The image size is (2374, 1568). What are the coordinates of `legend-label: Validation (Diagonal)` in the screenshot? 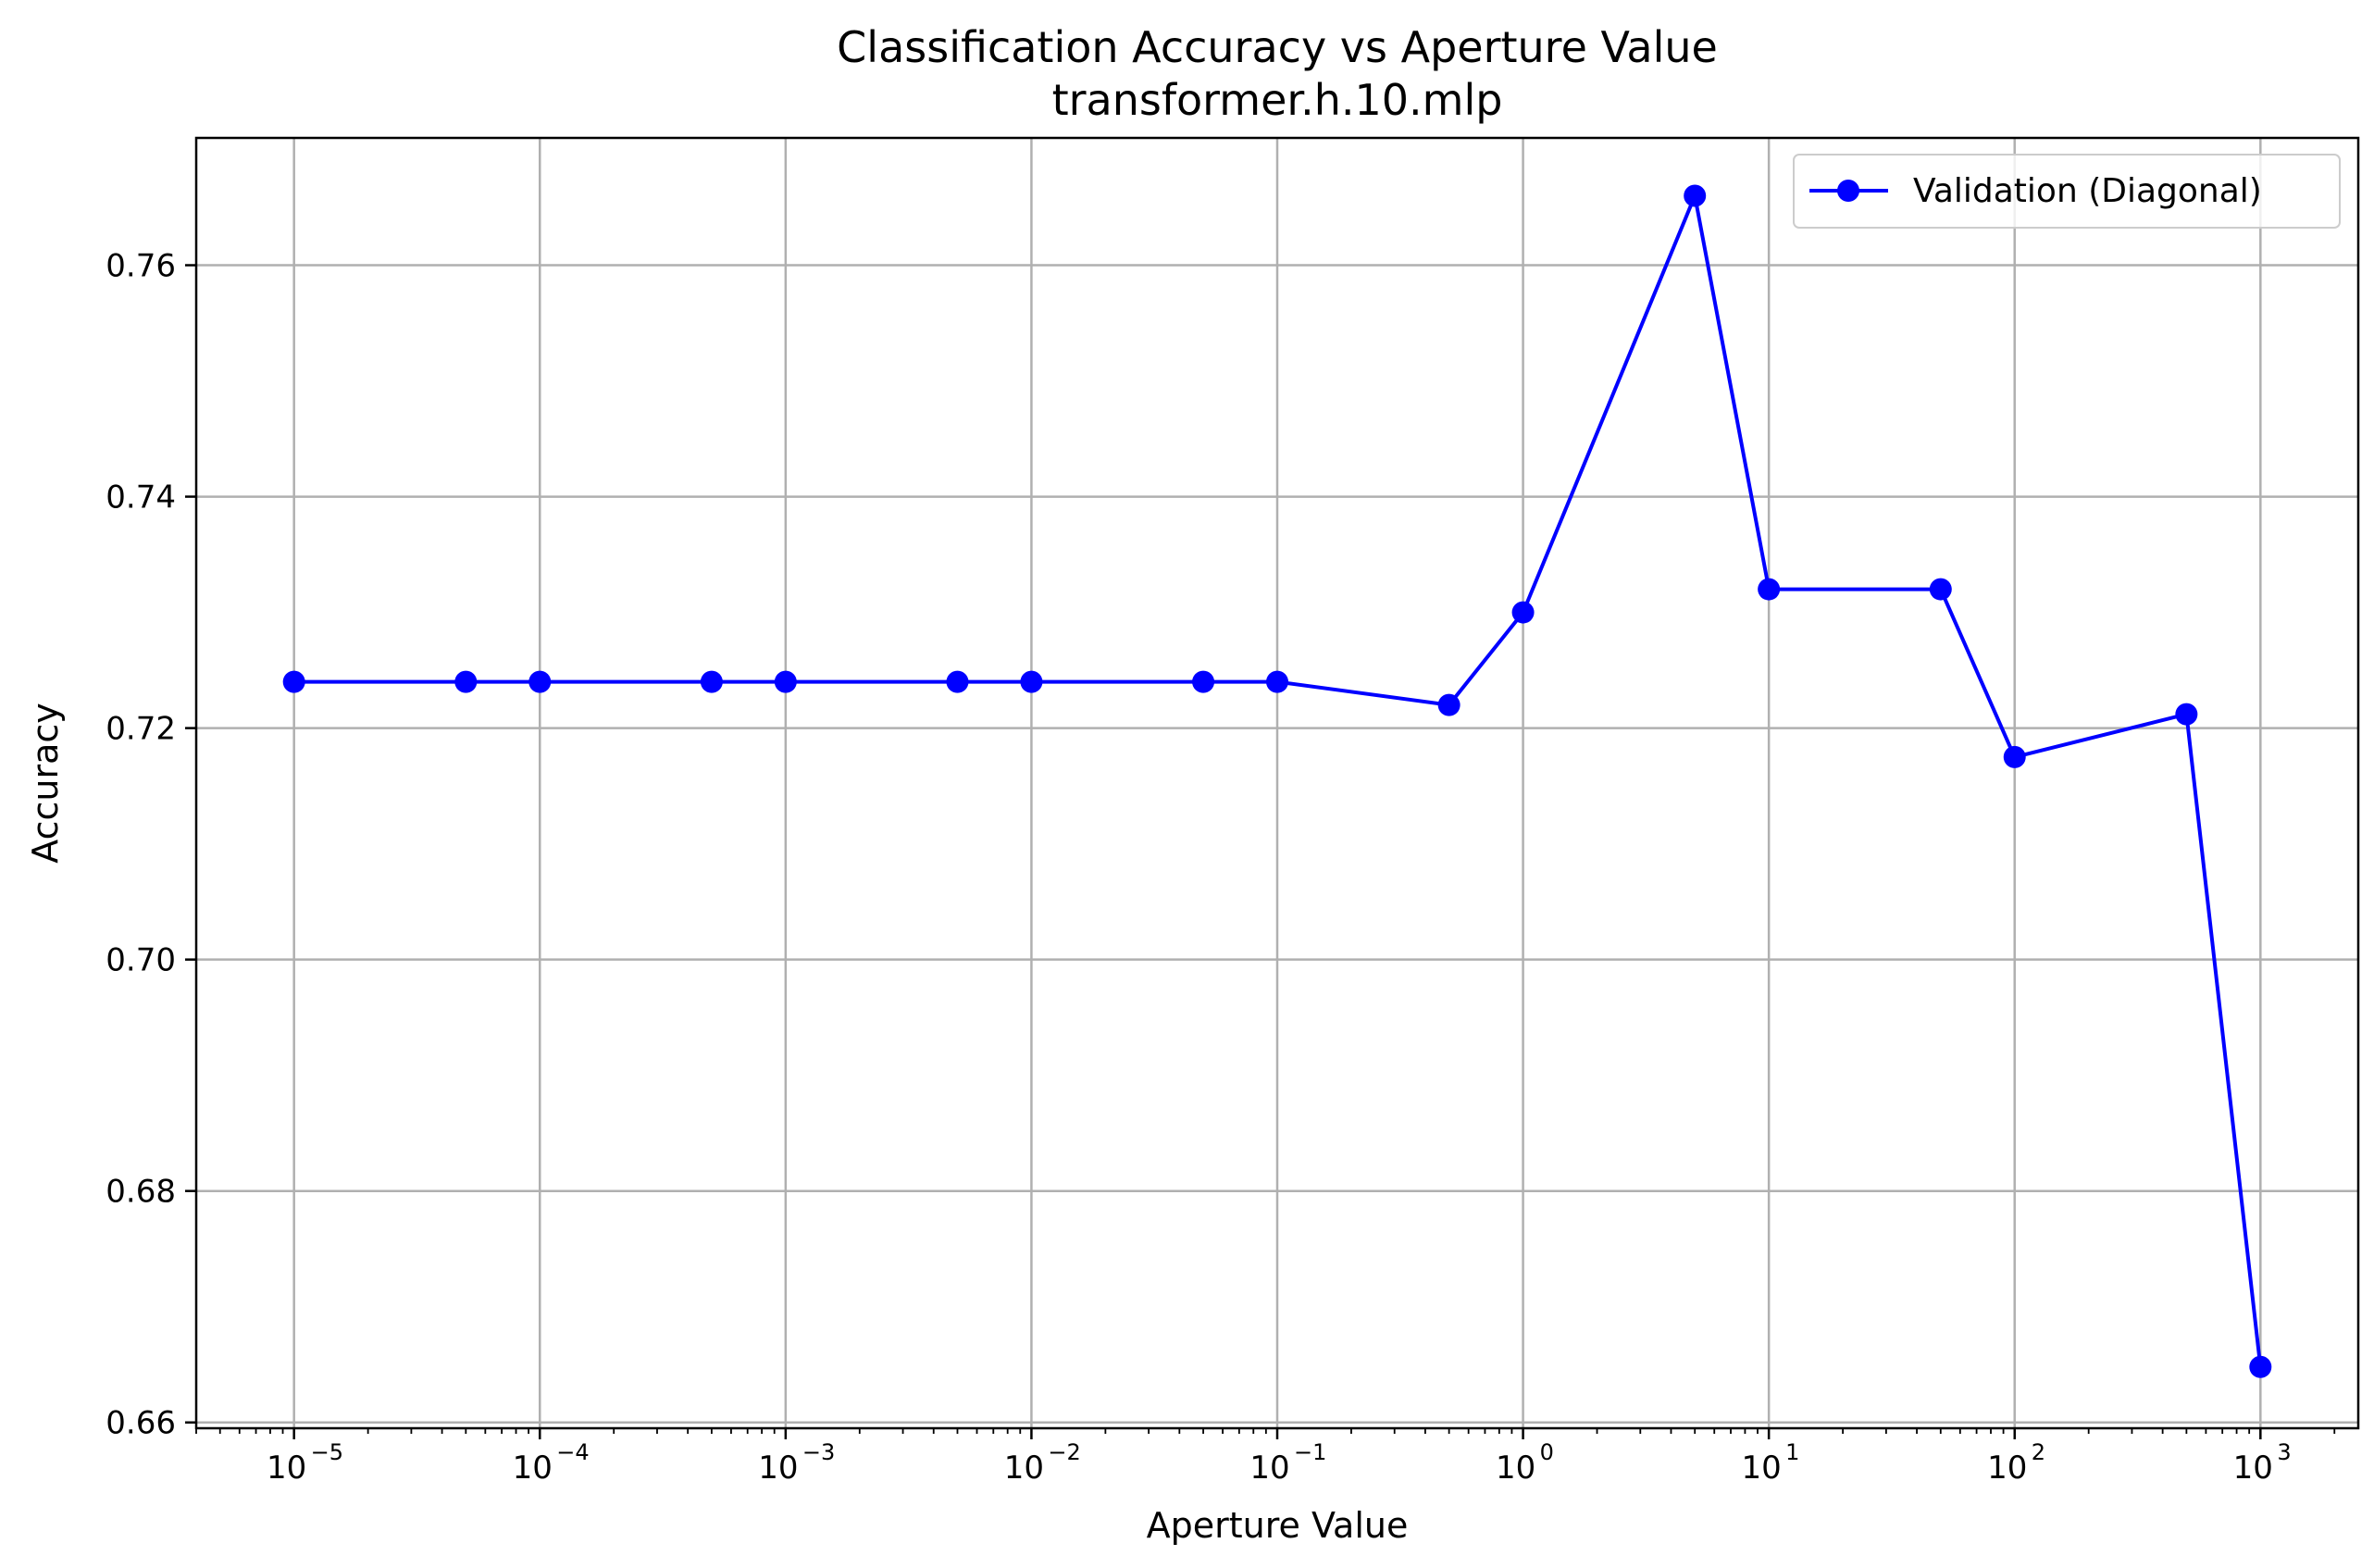 It's located at (2088, 191).